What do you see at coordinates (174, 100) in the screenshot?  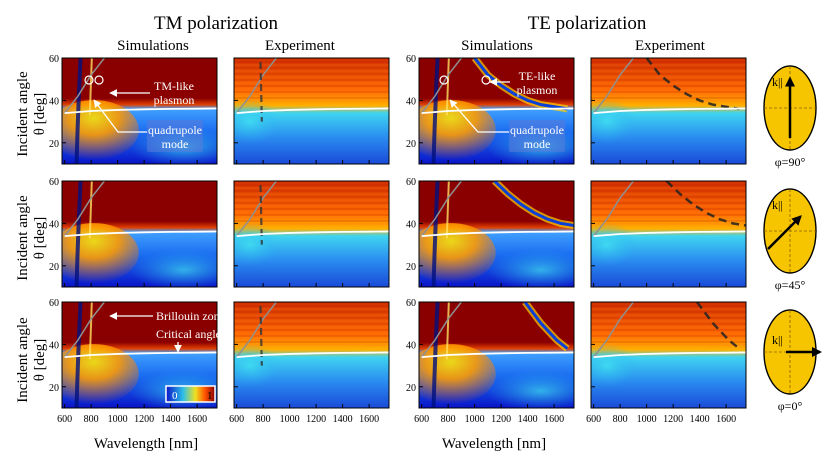 I see `annot-tm-plasmon-line2: plasmon` at bounding box center [174, 100].